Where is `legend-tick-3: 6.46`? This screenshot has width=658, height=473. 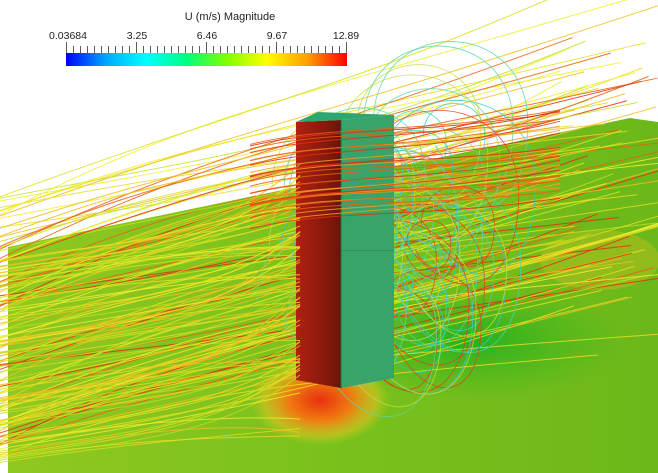 legend-tick-3: 6.46 is located at coordinates (207, 36).